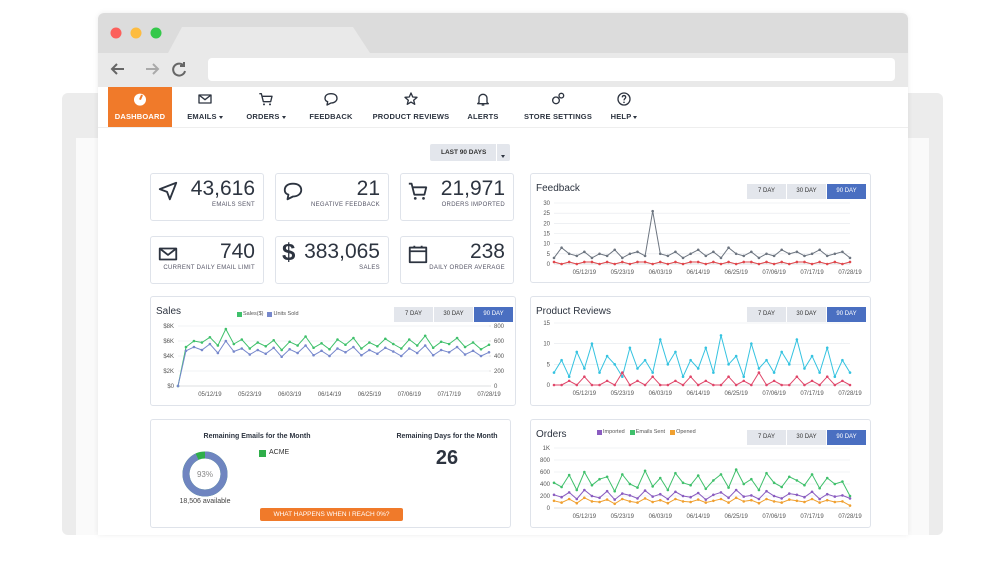 Image resolution: width=1000 pixels, height=575 pixels. Describe the element at coordinates (624, 107) in the screenshot. I see `nav-item: HELP` at that location.